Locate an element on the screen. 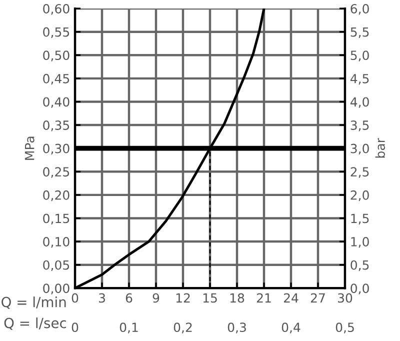 The image size is (400, 341). x-tick-label: 15 is located at coordinates (210, 298).